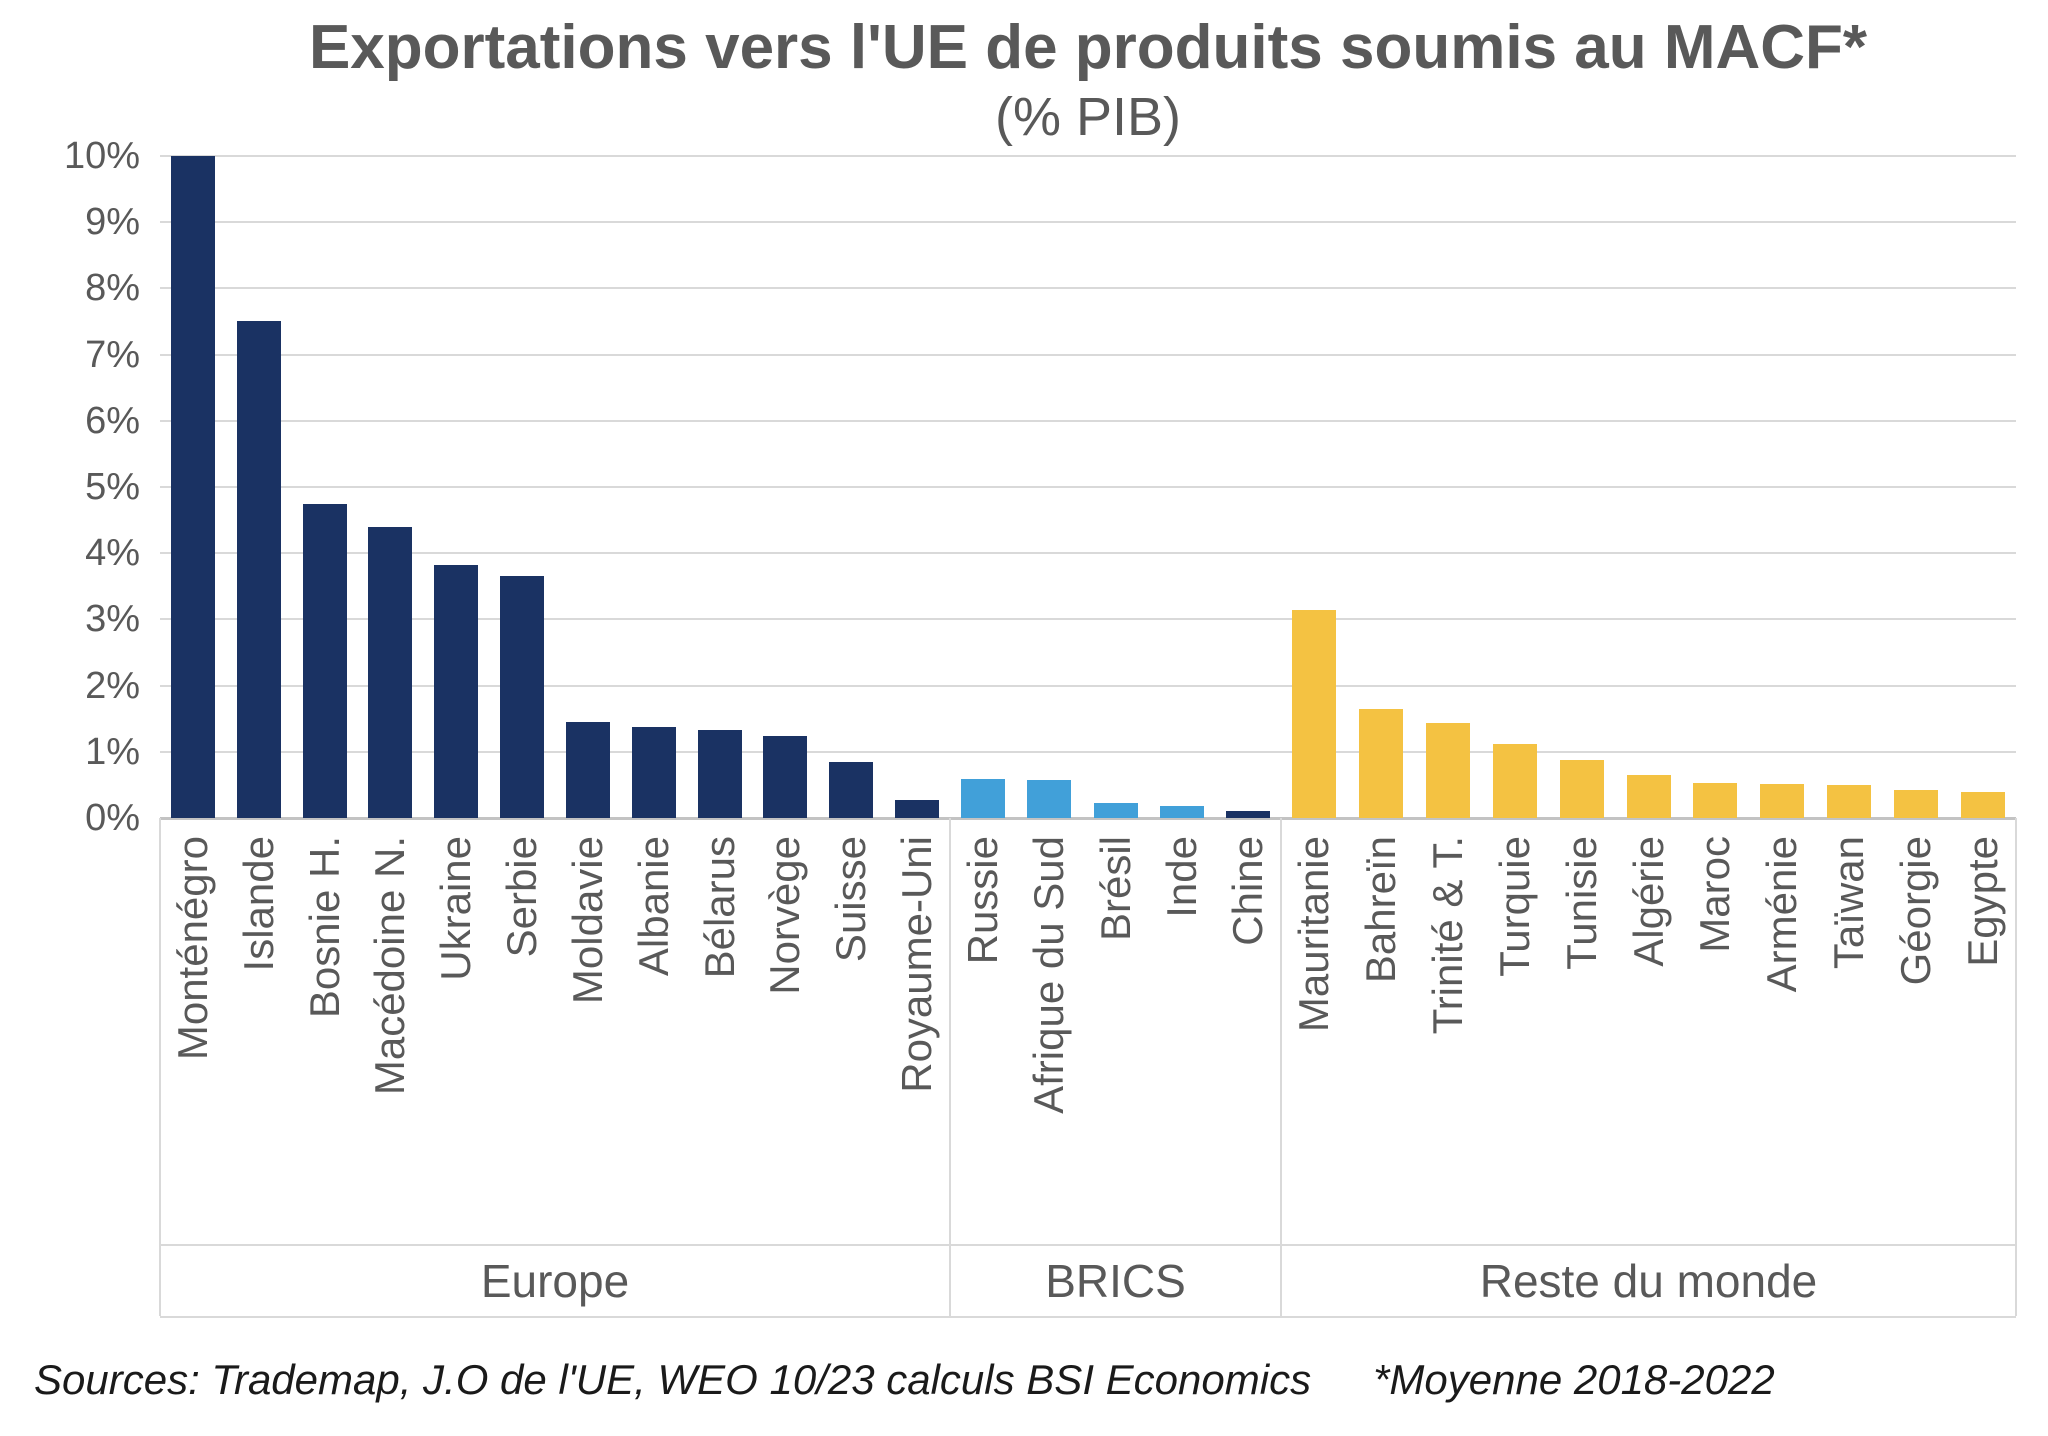  Describe the element at coordinates (1781, 914) in the screenshot. I see `category-label: Arménie` at that location.